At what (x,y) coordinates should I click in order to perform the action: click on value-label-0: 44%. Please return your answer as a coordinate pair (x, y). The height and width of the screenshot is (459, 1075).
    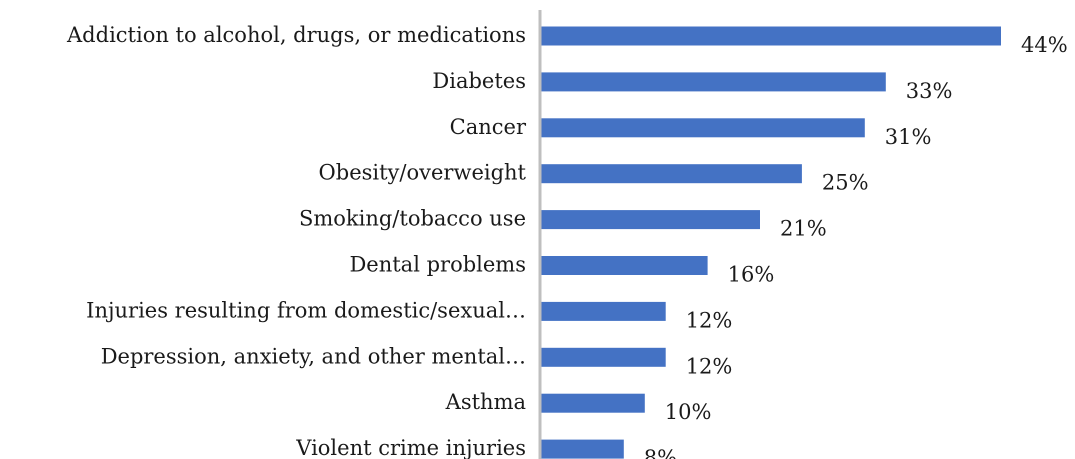
    Looking at the image, I should click on (1044, 45).